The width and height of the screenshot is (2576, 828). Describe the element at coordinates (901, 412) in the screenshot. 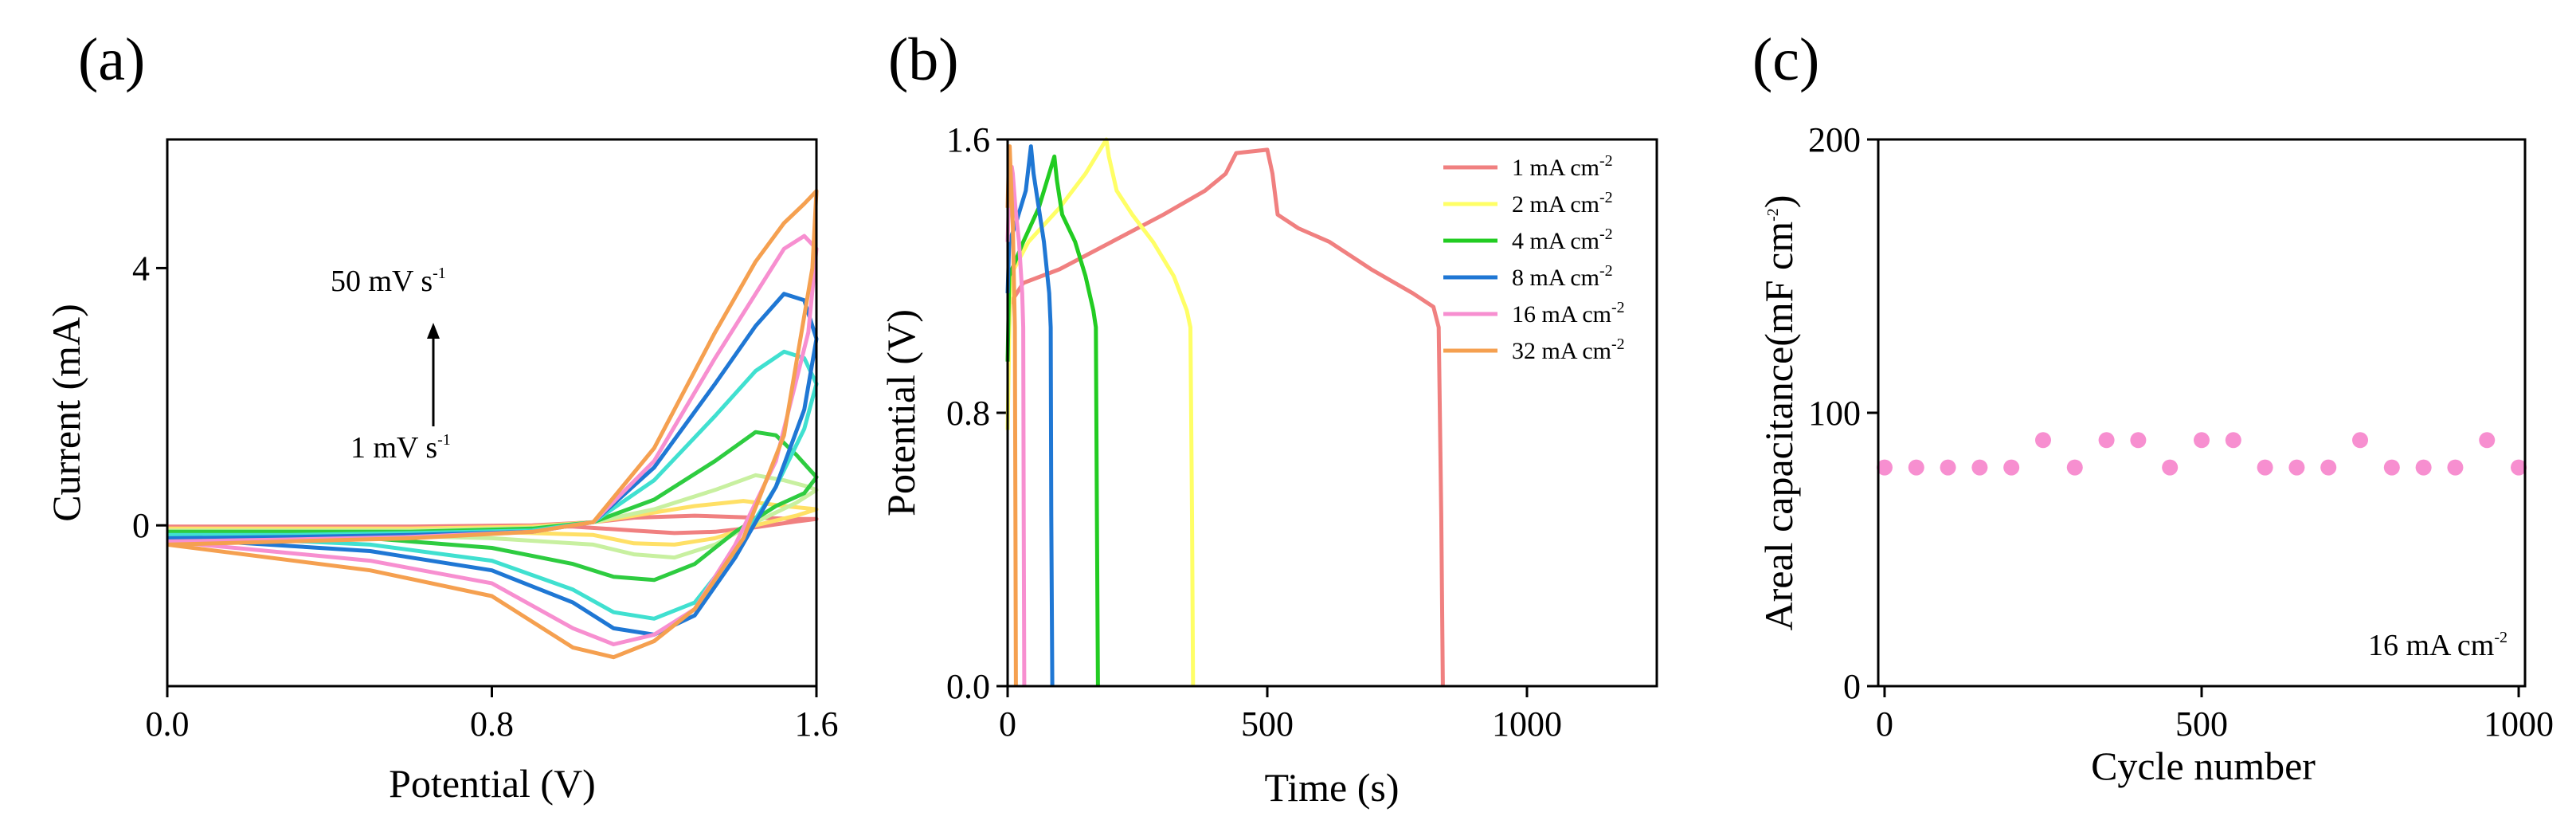

I see `panel-b-ylabel: Potential (V)` at that location.